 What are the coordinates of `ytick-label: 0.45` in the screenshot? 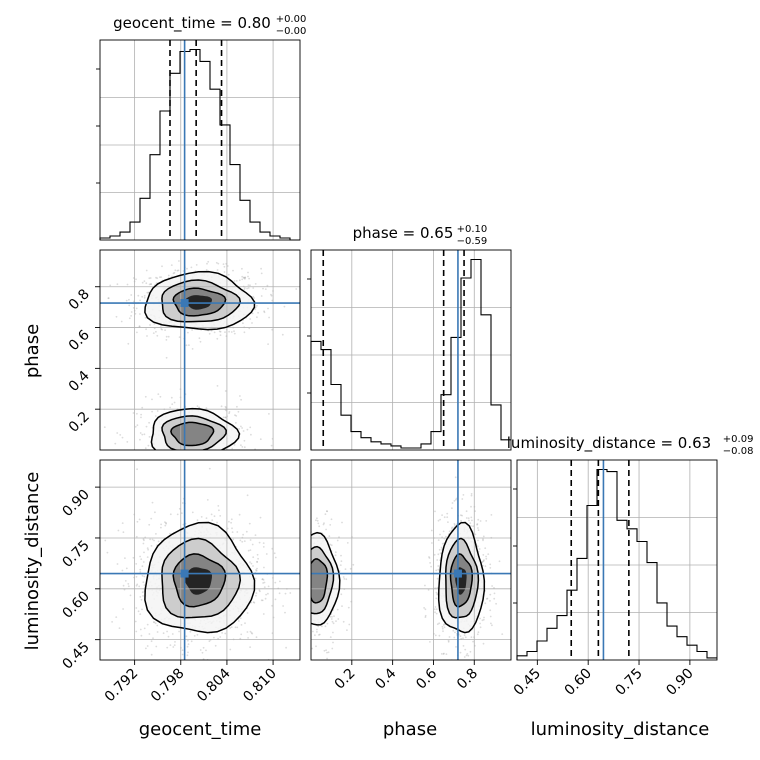 It's located at (75, 655).